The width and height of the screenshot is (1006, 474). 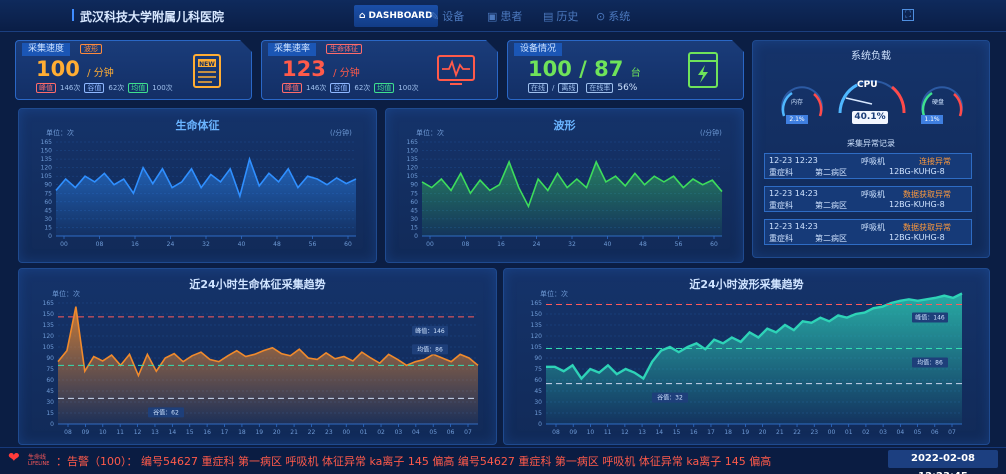 What do you see at coordinates (242, 432) in the screenshot?
I see `x-tick-label: 18` at bounding box center [242, 432].